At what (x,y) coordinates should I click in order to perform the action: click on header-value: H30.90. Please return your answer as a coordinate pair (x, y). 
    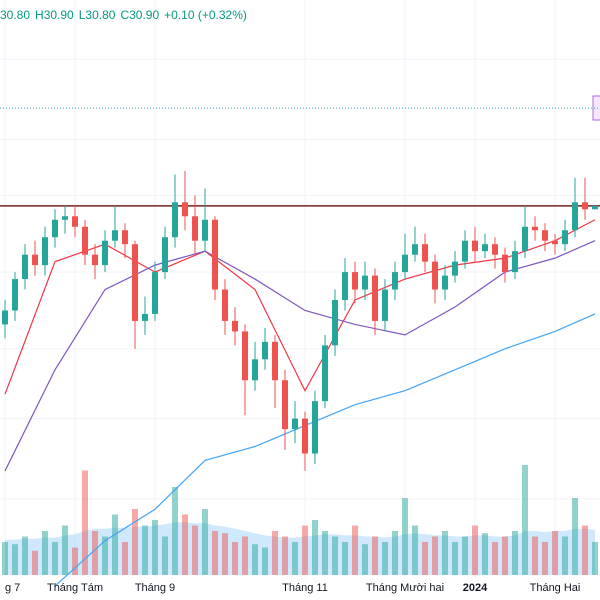
    Looking at the image, I should click on (54, 15).